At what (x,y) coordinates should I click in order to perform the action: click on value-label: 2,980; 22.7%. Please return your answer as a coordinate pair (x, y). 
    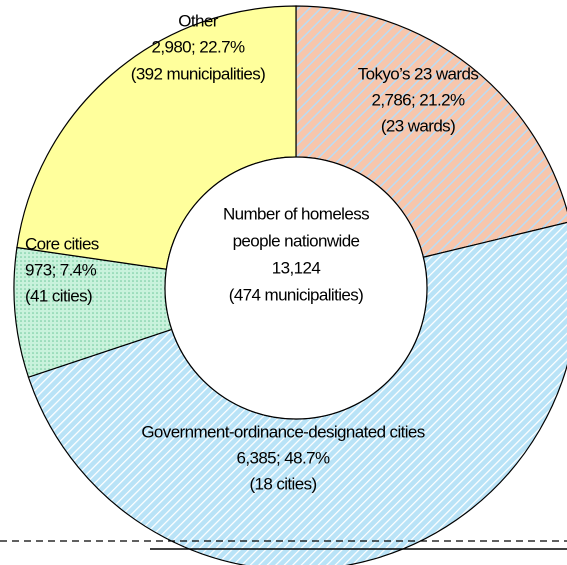
    Looking at the image, I should click on (198, 46).